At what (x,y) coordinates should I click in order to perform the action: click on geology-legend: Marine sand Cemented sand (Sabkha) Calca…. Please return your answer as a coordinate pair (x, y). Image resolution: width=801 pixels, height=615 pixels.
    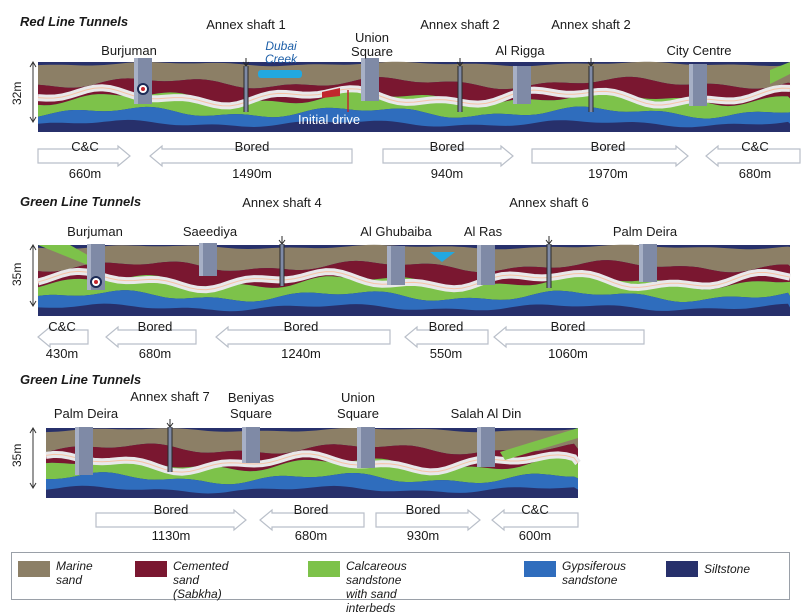
    Looking at the image, I should click on (400, 583).